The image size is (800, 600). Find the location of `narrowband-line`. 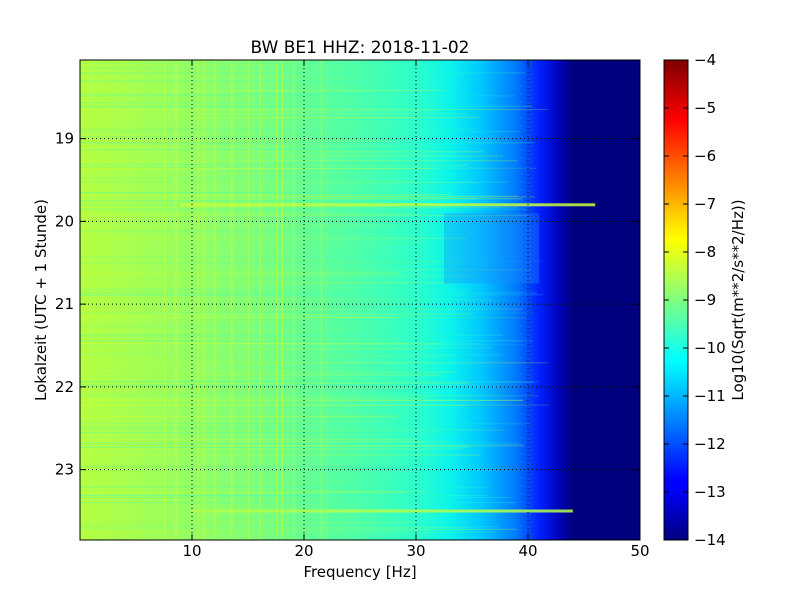

narrowband-line is located at coordinates (382, 511).